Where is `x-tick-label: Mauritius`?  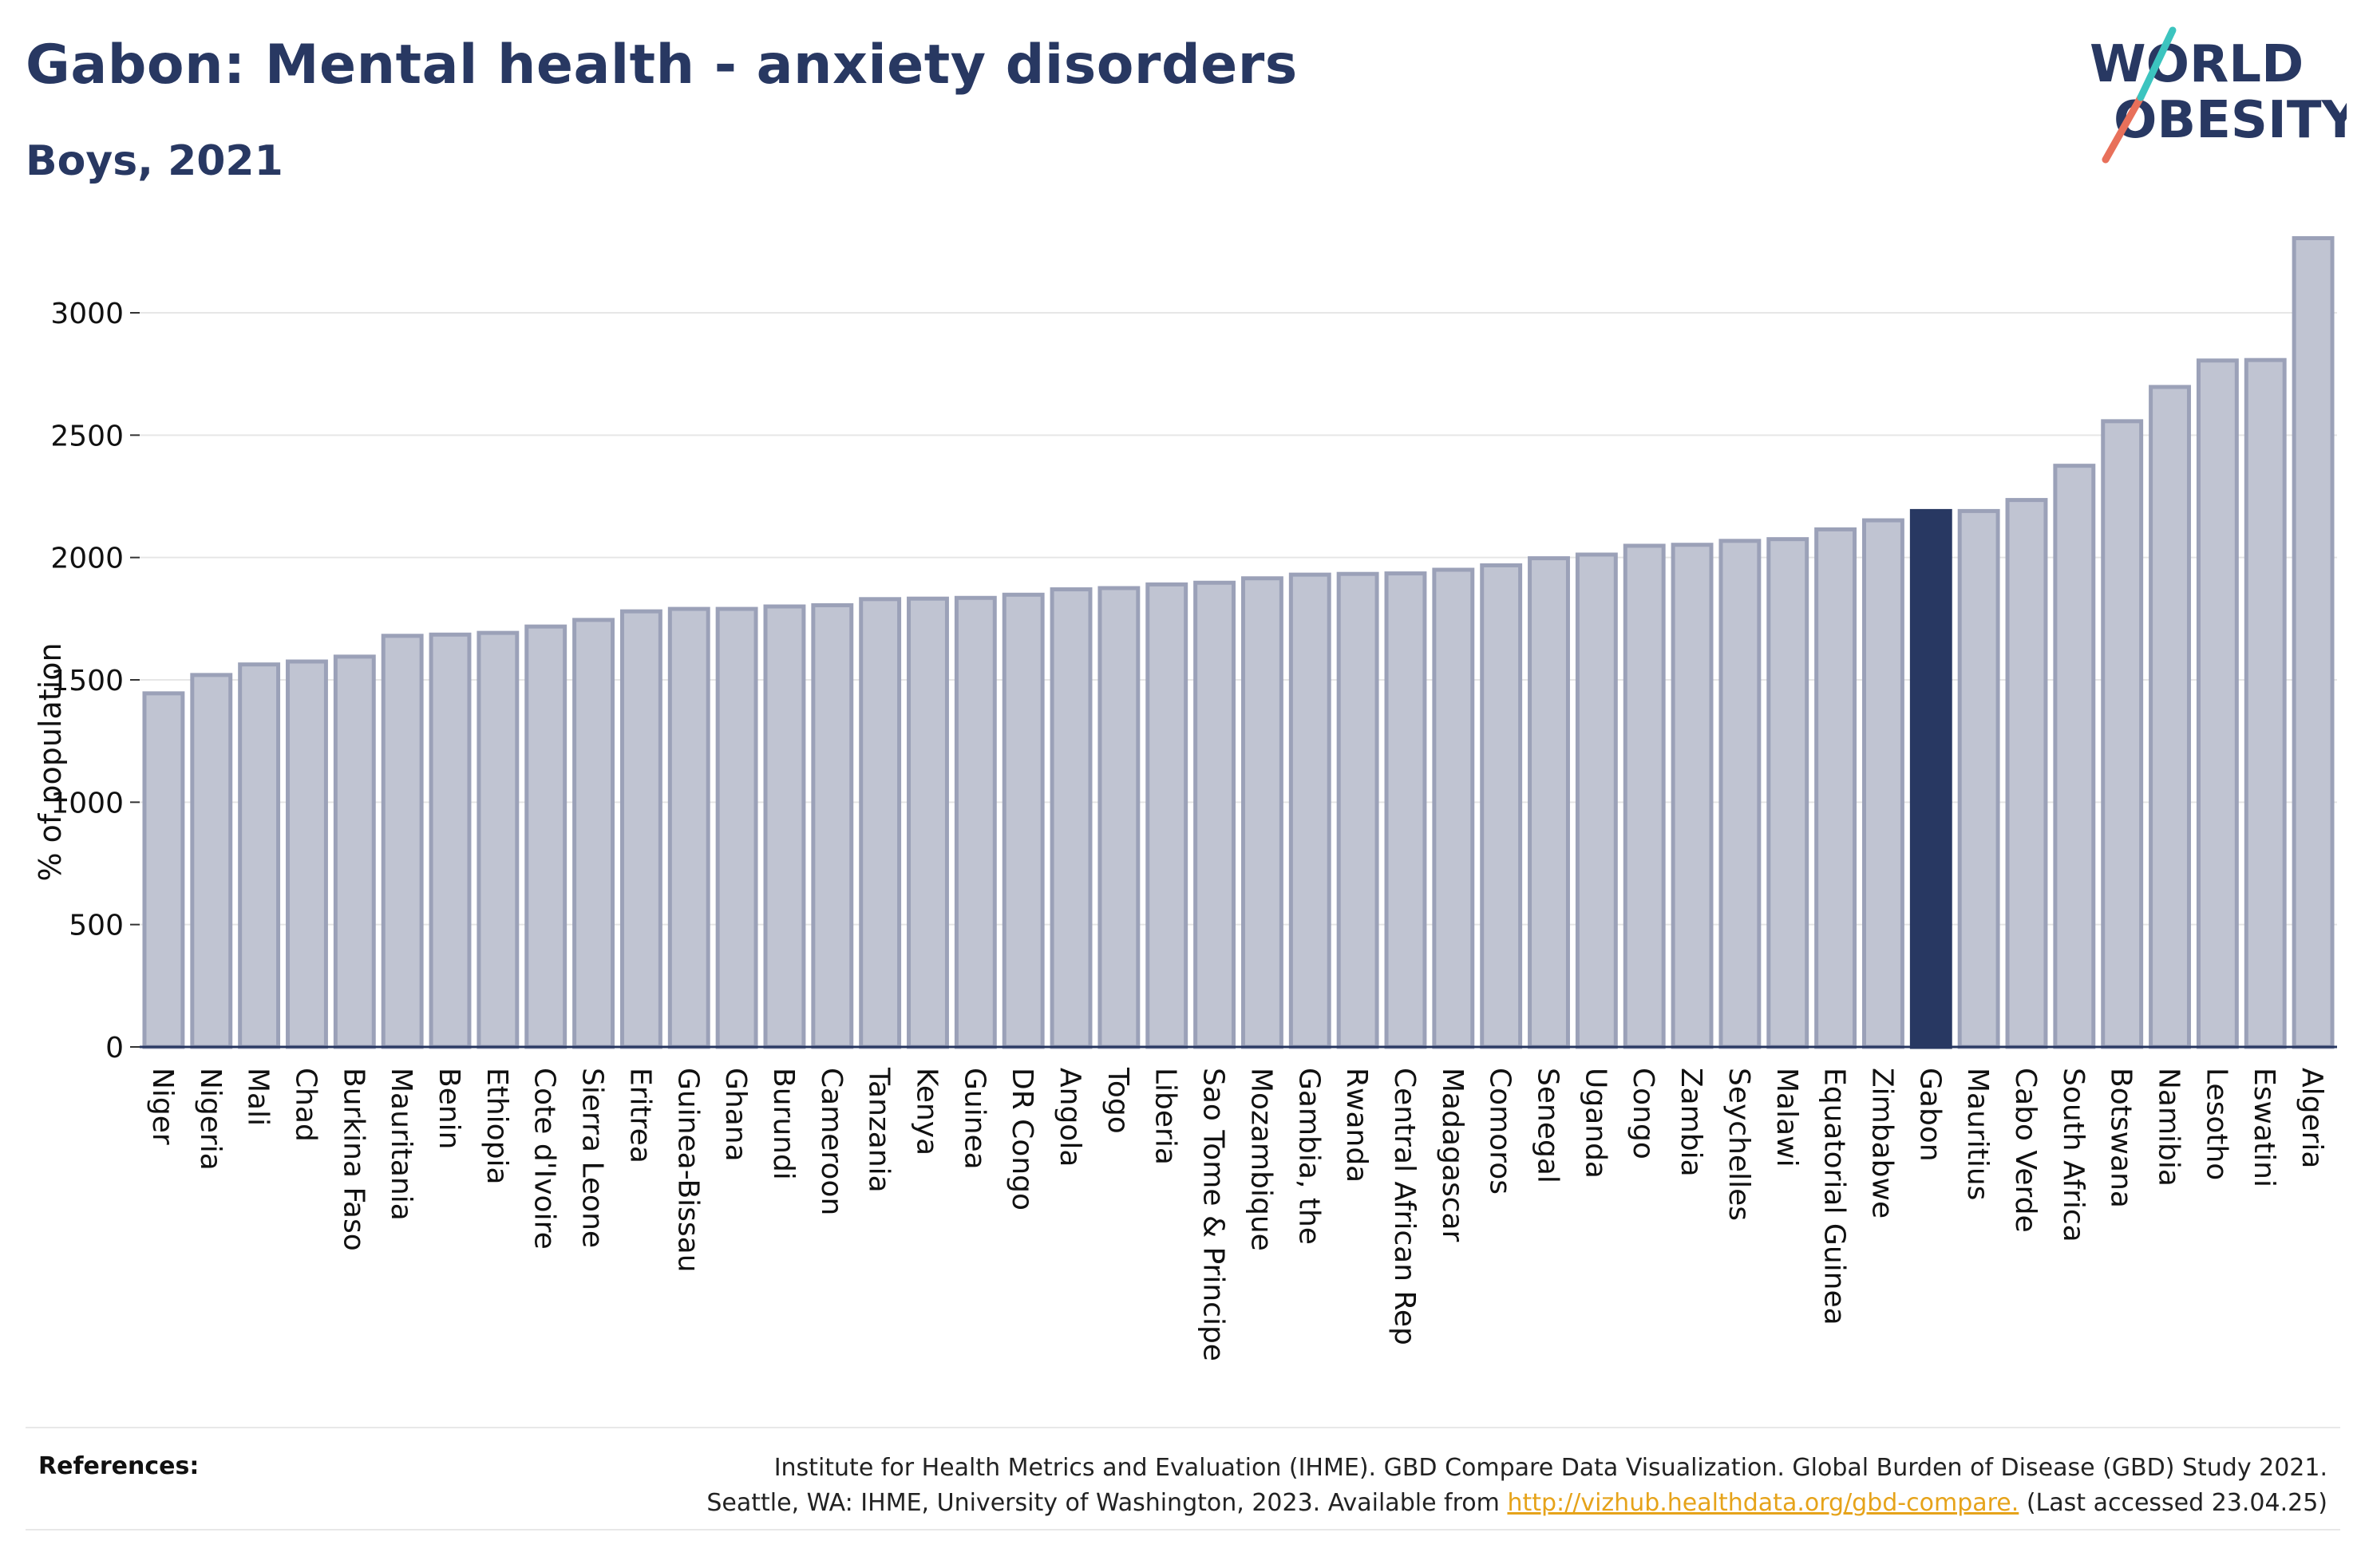
x-tick-label: Mauritius is located at coordinates (1977, 1134).